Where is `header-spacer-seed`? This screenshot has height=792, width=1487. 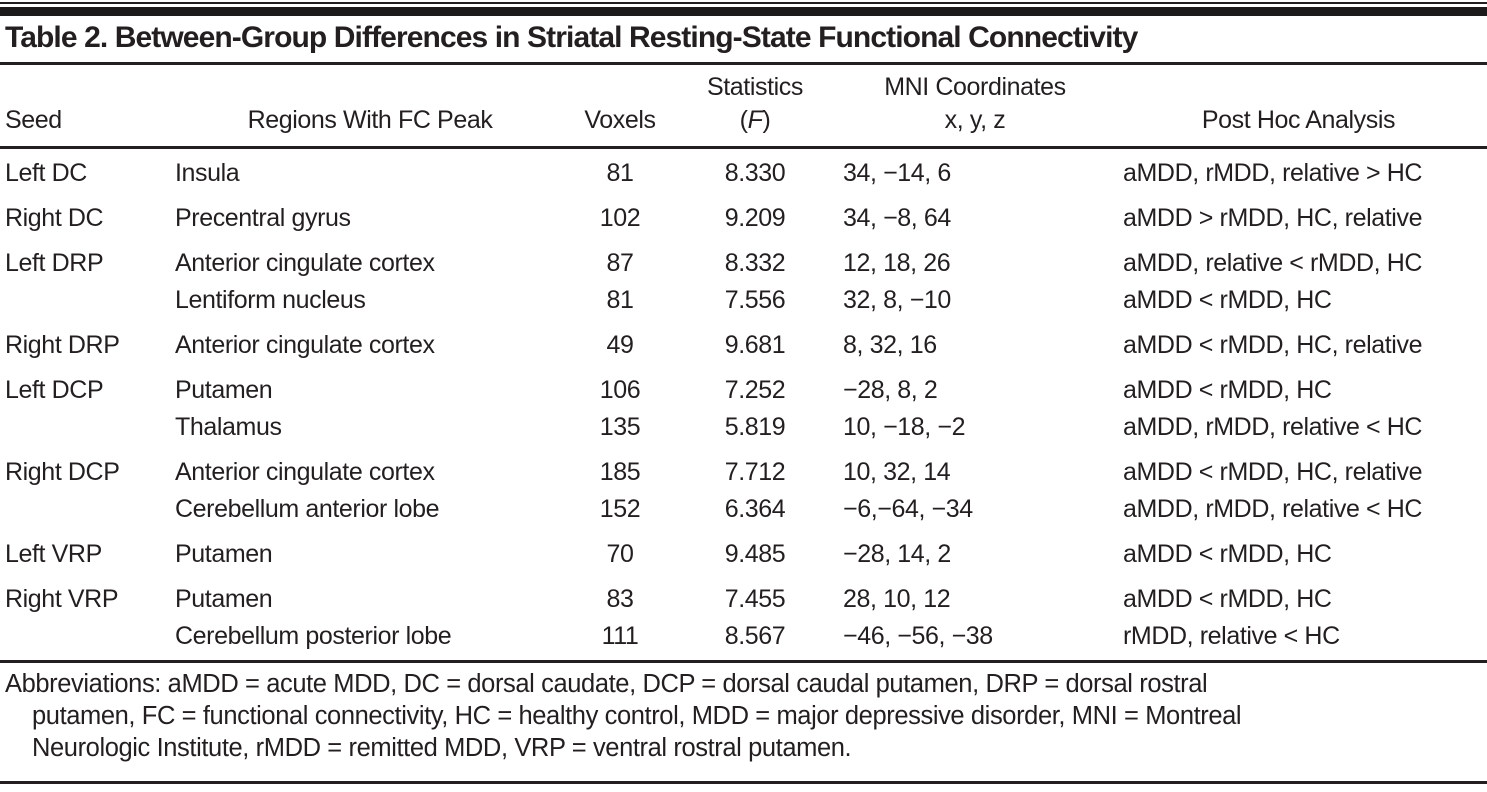 header-spacer-seed is located at coordinates (90, 87).